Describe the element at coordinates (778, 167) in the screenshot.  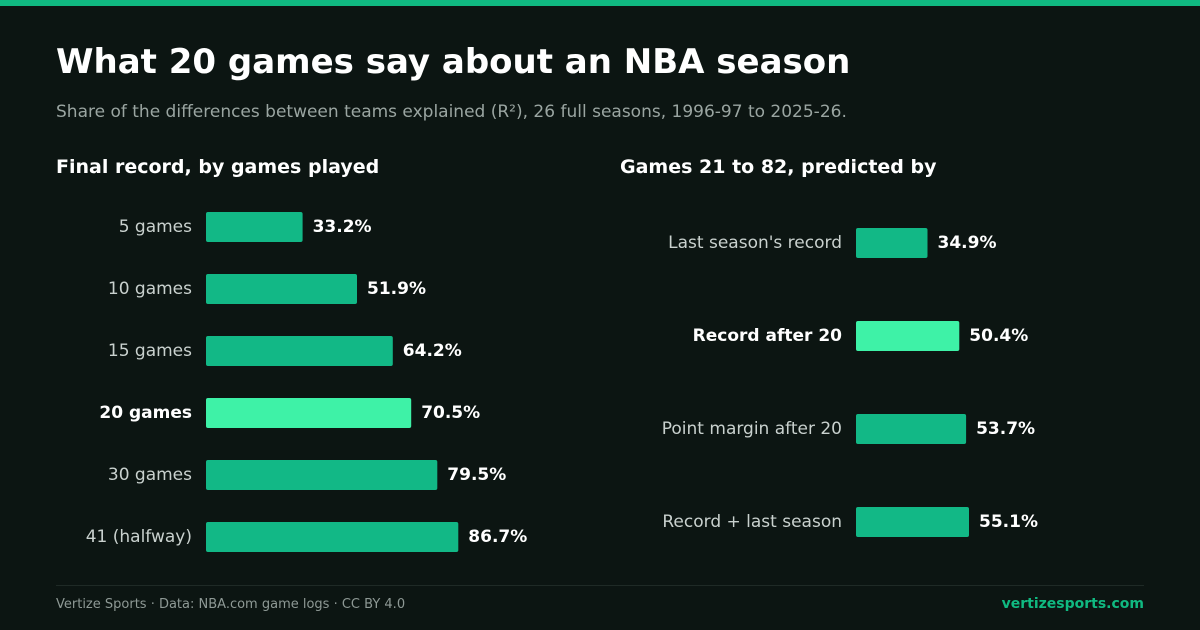
I see `right-panel-title: Games 21 to 82, predicted by` at that location.